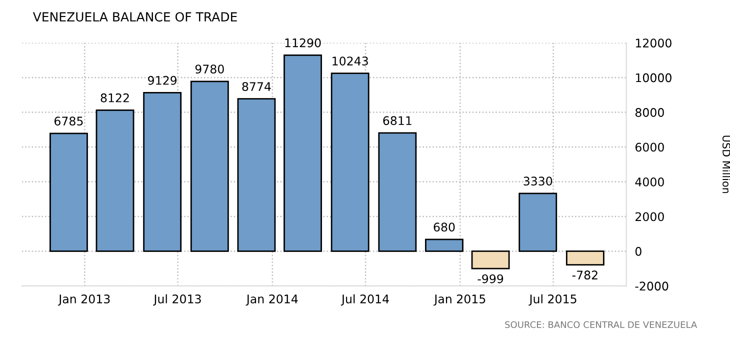  Describe the element at coordinates (538, 181) in the screenshot. I see `data-label: 3330` at that location.